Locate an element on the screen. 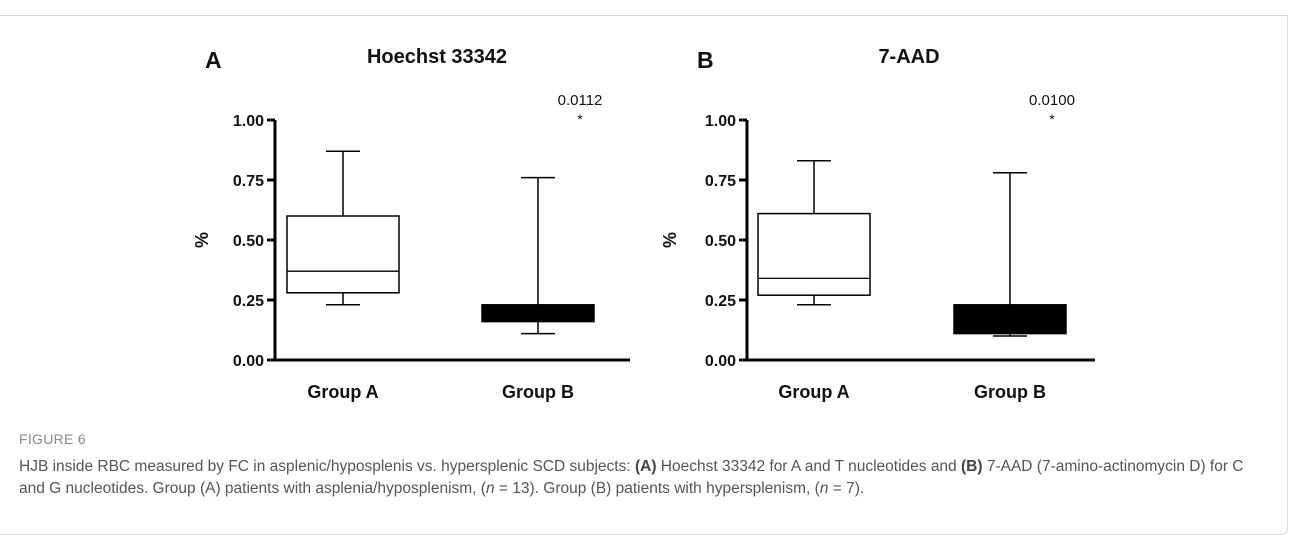 The image size is (1290, 538). p-value-label: 0.0112 is located at coordinates (580, 100).